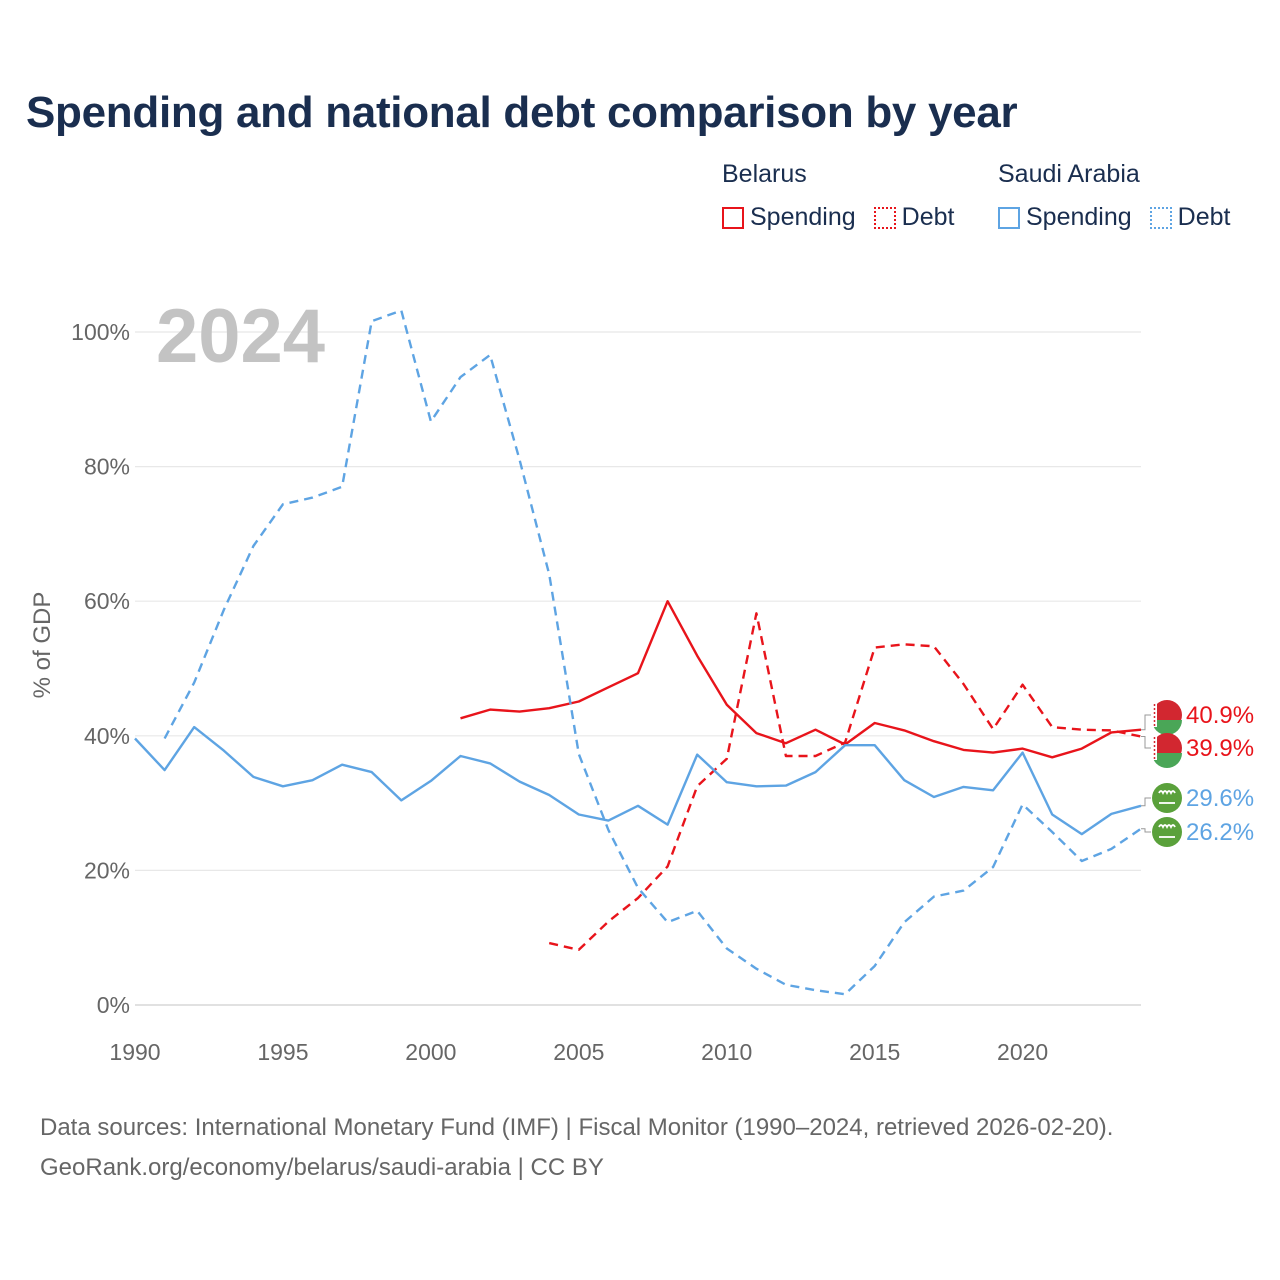 The width and height of the screenshot is (1280, 1280). I want to click on end-label-saudi-arabia-debt: 26.2%, so click(1220, 832).